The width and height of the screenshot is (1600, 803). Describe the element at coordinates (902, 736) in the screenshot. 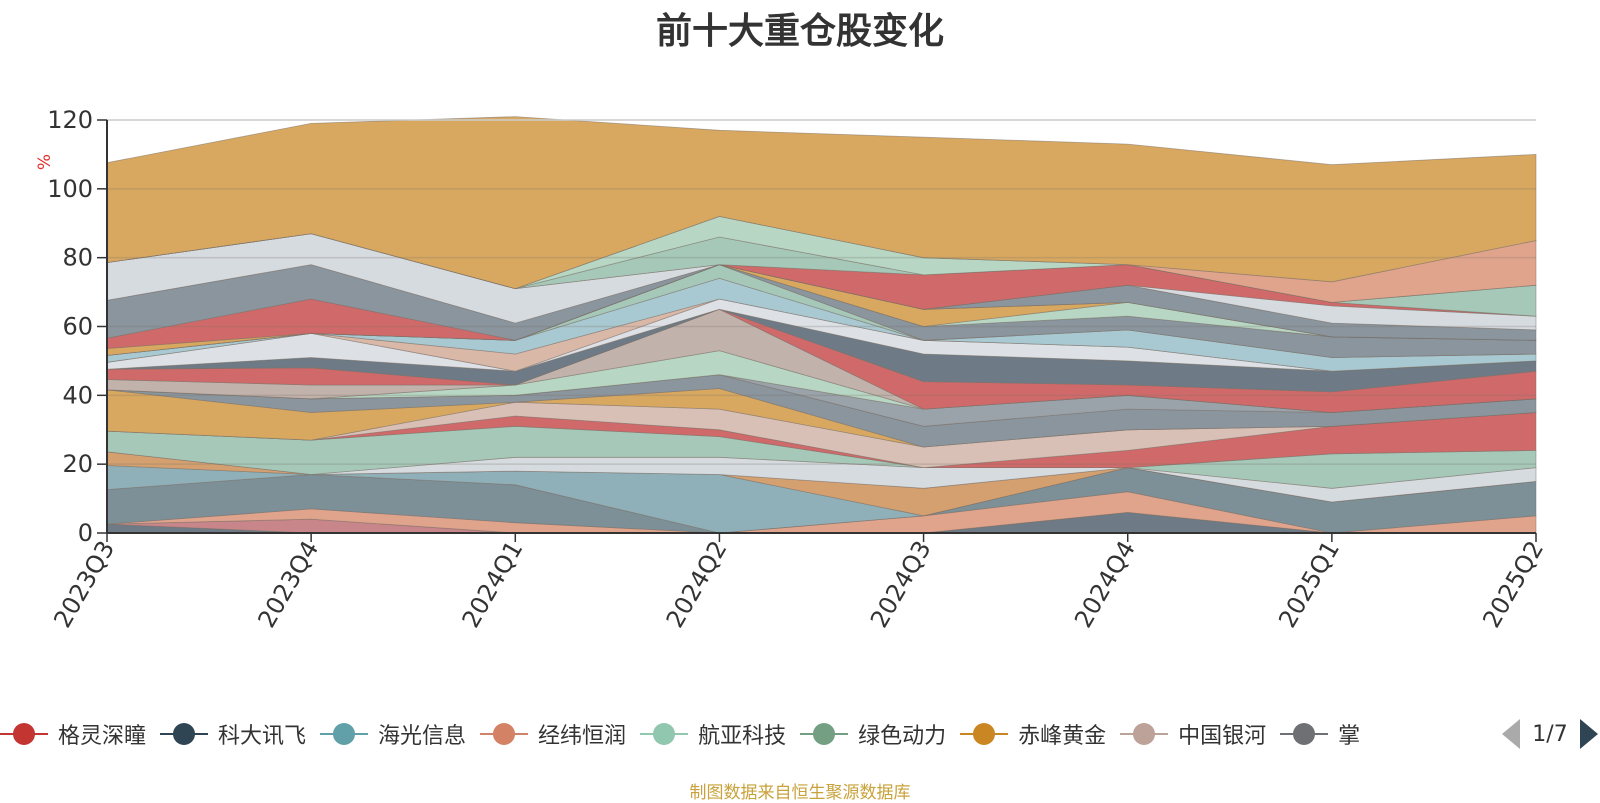

I see `legend-label: 绿色动力` at that location.